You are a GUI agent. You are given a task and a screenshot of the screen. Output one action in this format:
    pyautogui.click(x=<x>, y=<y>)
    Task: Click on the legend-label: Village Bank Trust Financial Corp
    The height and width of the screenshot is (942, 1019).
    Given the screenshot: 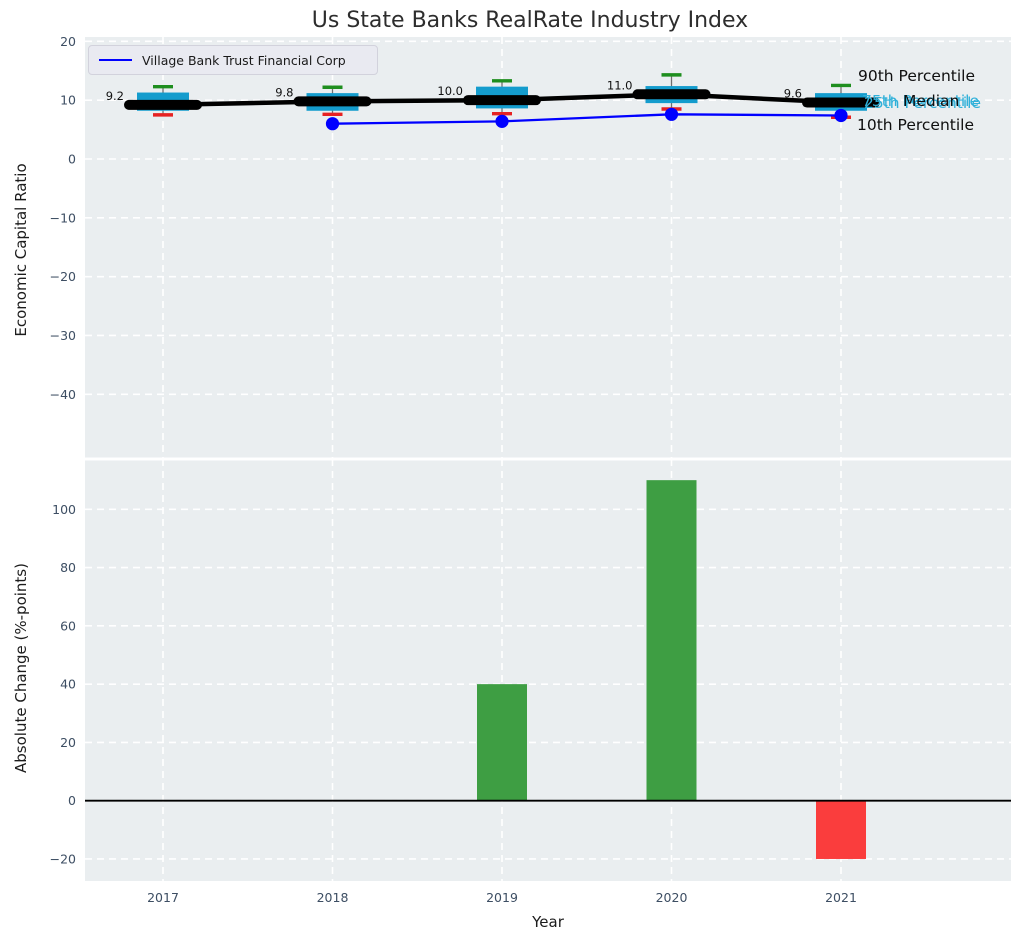 What is the action you would take?
    pyautogui.click(x=244, y=60)
    